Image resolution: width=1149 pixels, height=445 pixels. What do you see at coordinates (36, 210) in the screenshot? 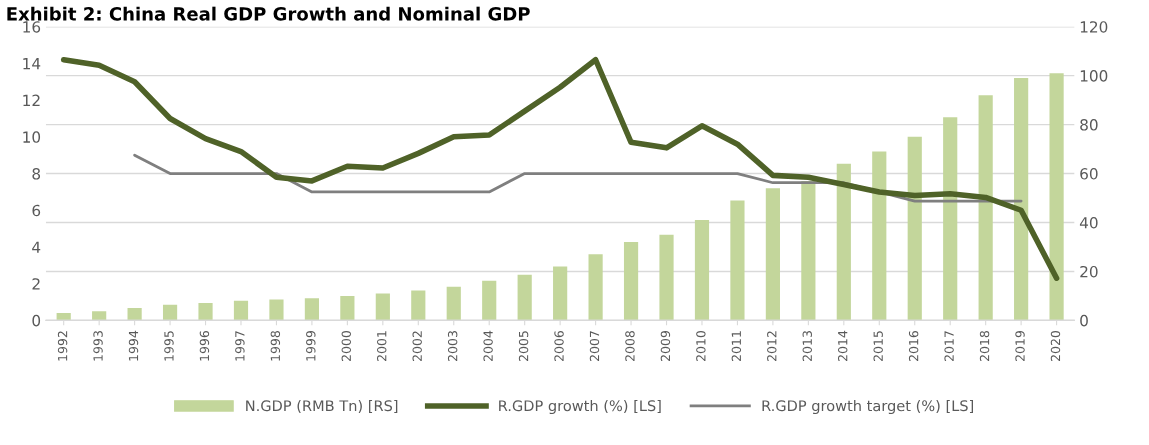
I see `y-tick-label: 6` at bounding box center [36, 210].